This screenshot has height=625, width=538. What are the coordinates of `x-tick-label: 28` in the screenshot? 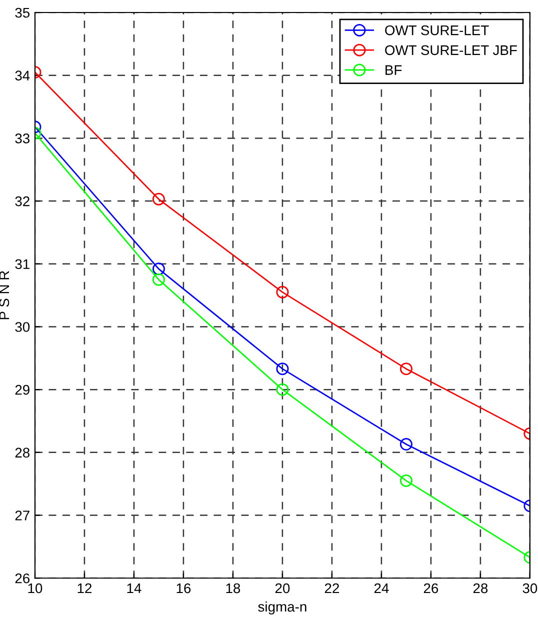 It's located at (480, 588).